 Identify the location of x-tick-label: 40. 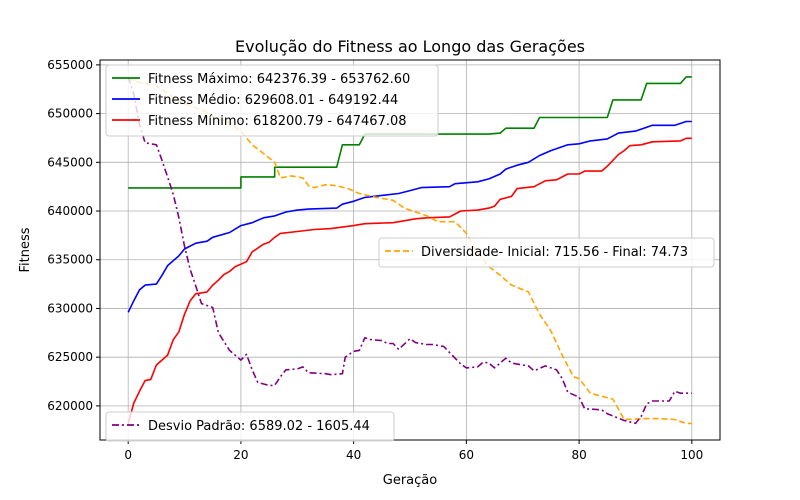
(353, 455).